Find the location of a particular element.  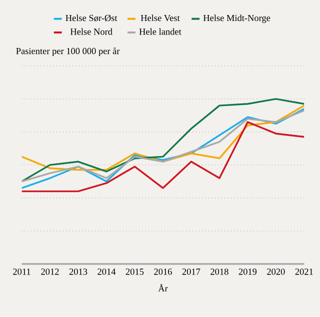

x-tick-label: 2021 is located at coordinates (304, 271).